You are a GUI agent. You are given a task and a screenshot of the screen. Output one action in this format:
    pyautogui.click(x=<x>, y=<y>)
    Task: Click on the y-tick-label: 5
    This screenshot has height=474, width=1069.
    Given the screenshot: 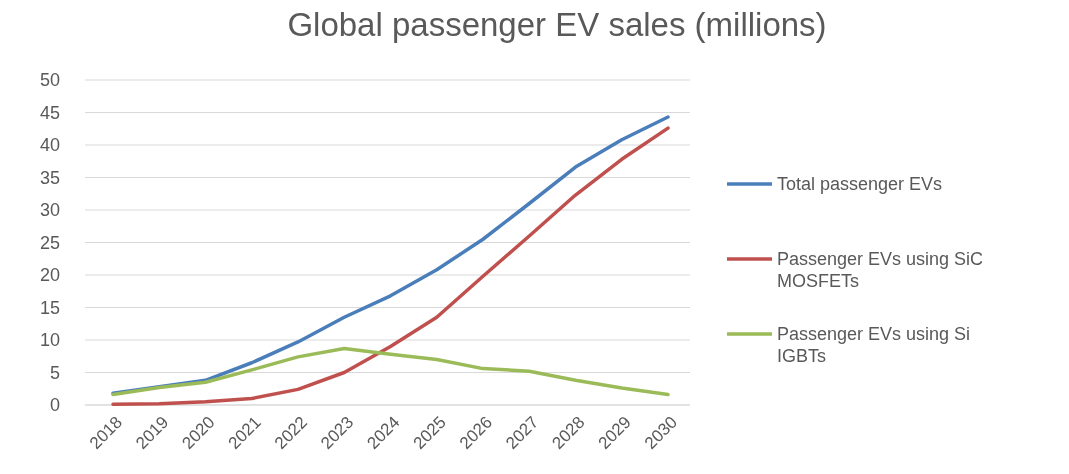 What is the action you would take?
    pyautogui.click(x=54, y=372)
    